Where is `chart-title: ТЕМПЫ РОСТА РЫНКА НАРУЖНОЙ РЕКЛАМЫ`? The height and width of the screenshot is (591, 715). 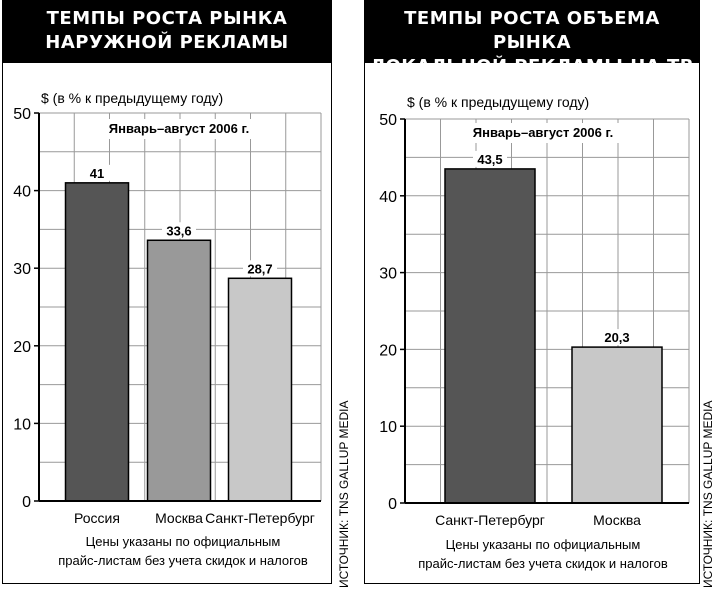 chart-title: ТЕМПЫ РОСТА РЫНКА НАРУЖНОЙ РЕКЛАМЫ is located at coordinates (167, 32).